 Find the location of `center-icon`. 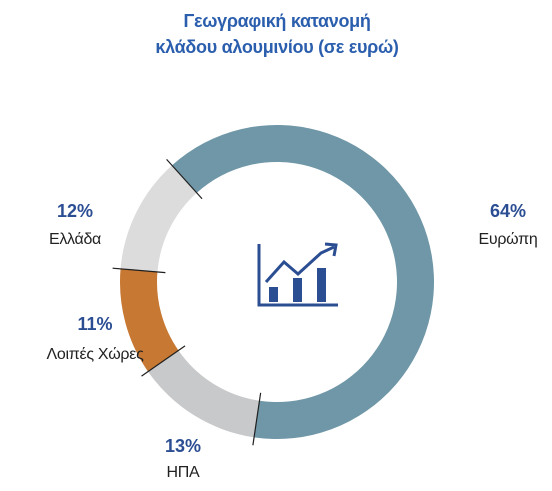

center-icon is located at coordinates (297, 274).